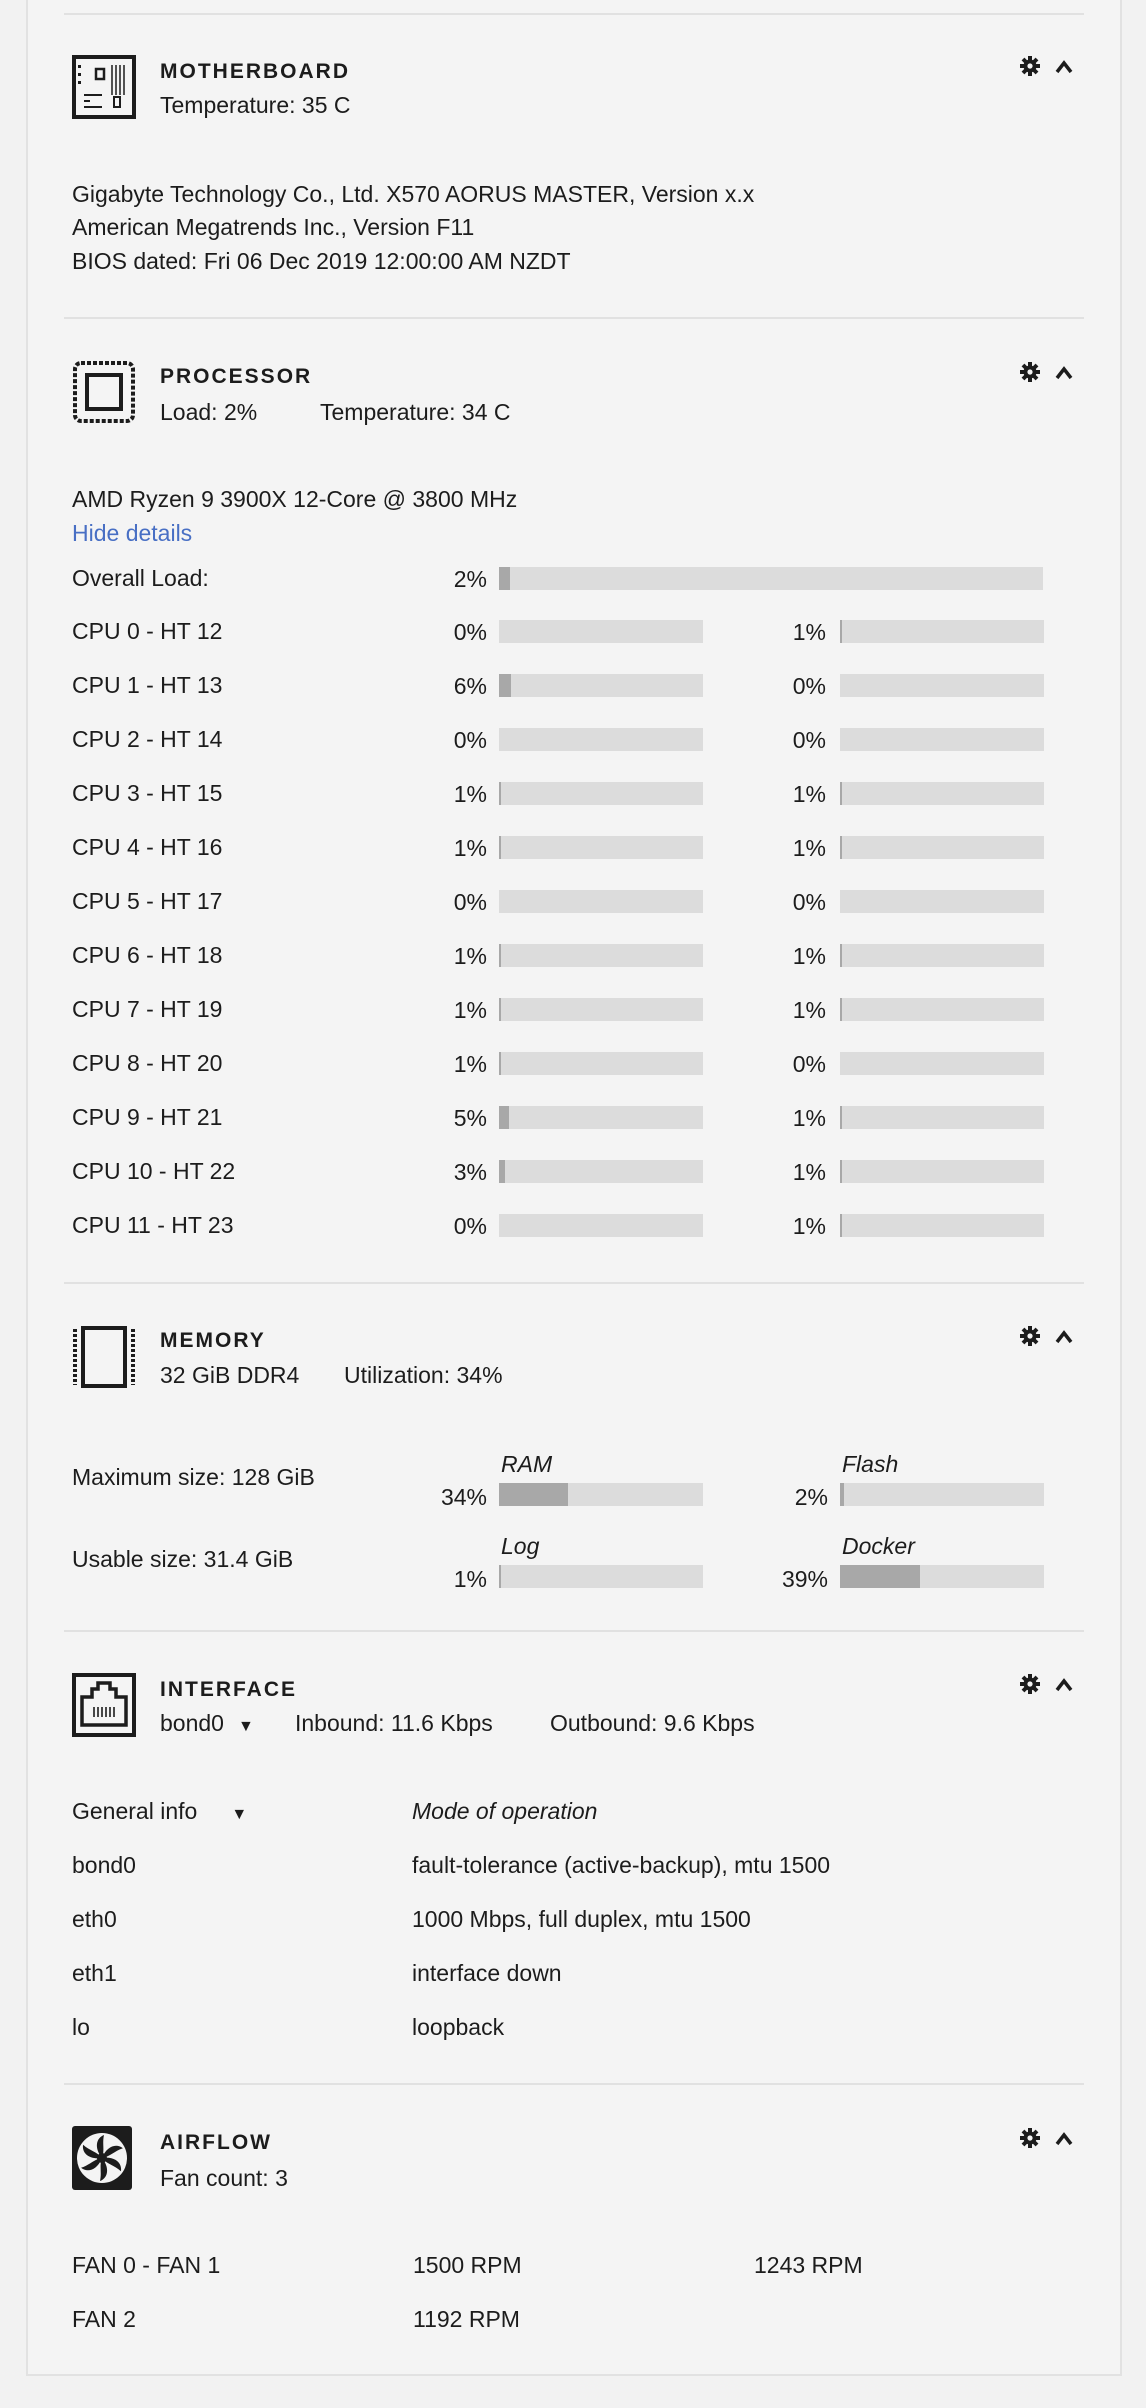 This screenshot has height=2408, width=1146. I want to click on fan-label: FAN 2, so click(104, 2319).